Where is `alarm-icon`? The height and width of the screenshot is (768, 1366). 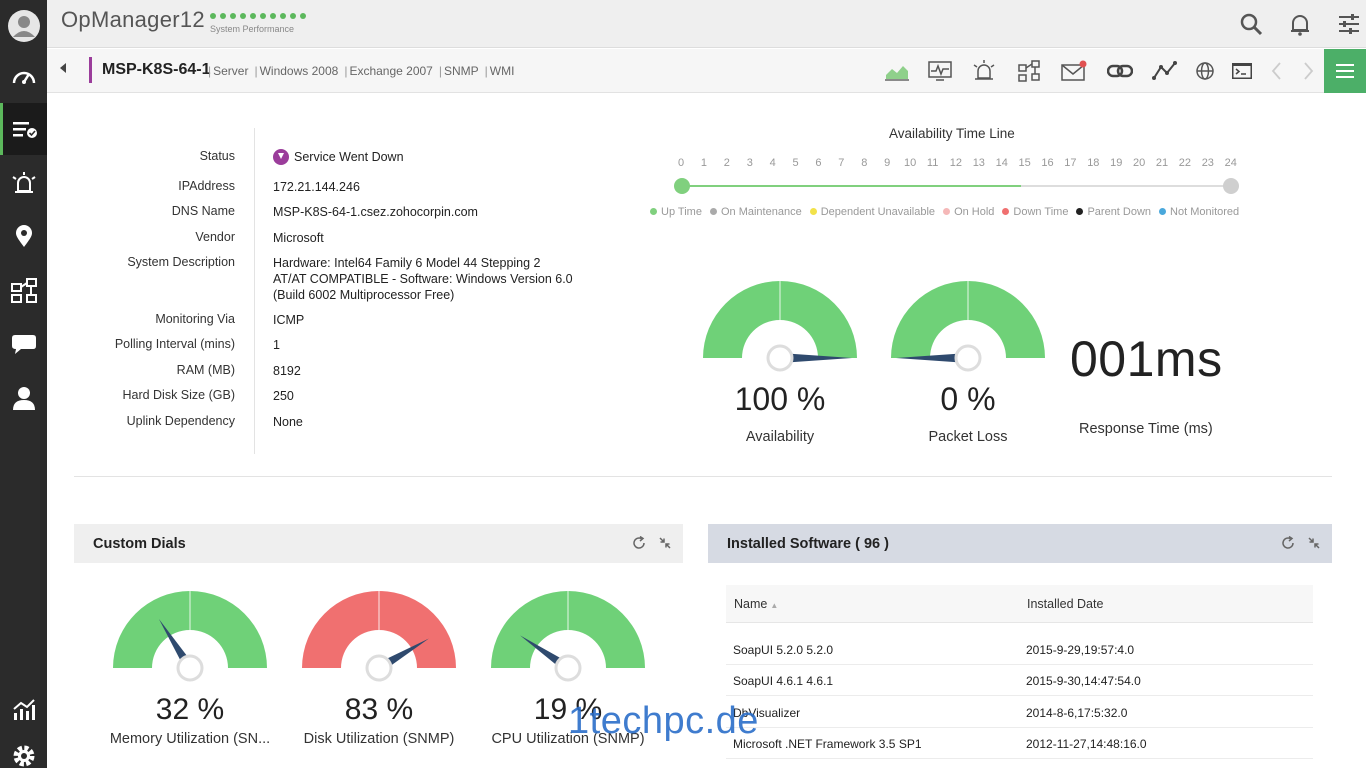
alarm-icon is located at coordinates (984, 71).